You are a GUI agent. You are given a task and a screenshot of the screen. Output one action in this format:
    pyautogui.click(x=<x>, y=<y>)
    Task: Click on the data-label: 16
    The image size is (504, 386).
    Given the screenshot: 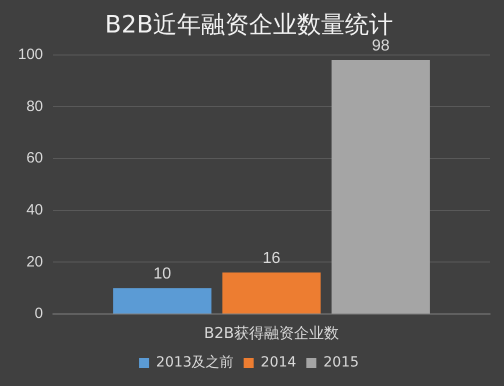 What is the action you would take?
    pyautogui.click(x=271, y=258)
    